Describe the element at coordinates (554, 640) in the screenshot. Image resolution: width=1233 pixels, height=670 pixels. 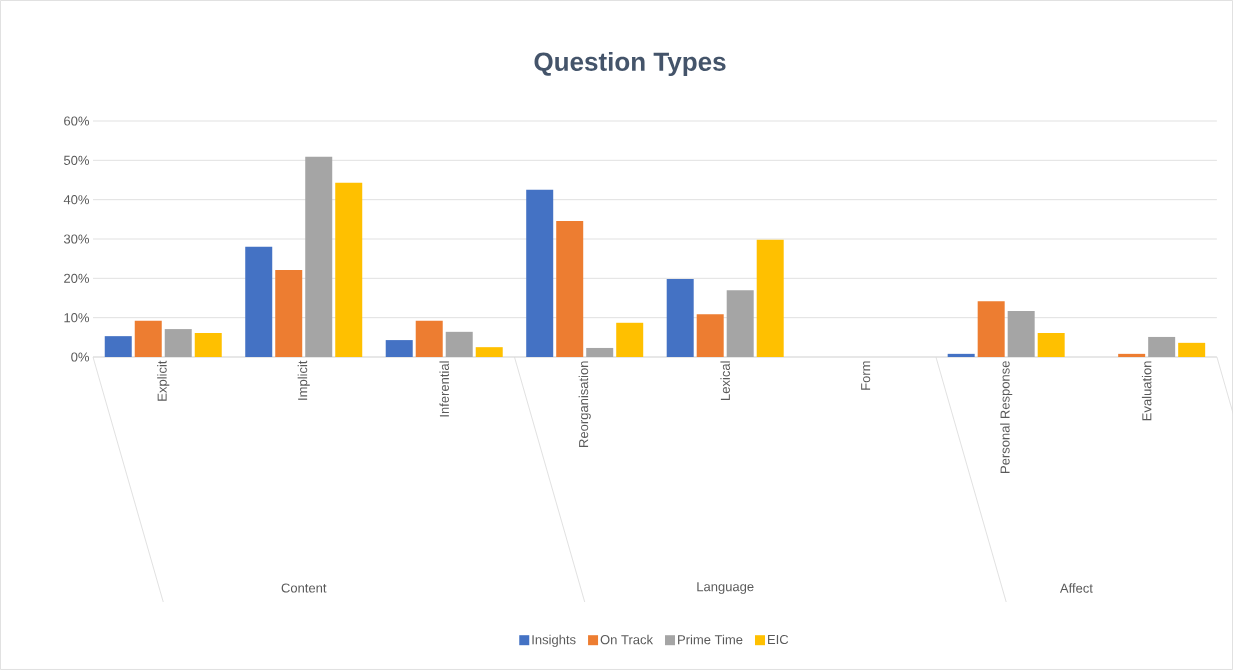
I see `legend-label: Insights` at that location.